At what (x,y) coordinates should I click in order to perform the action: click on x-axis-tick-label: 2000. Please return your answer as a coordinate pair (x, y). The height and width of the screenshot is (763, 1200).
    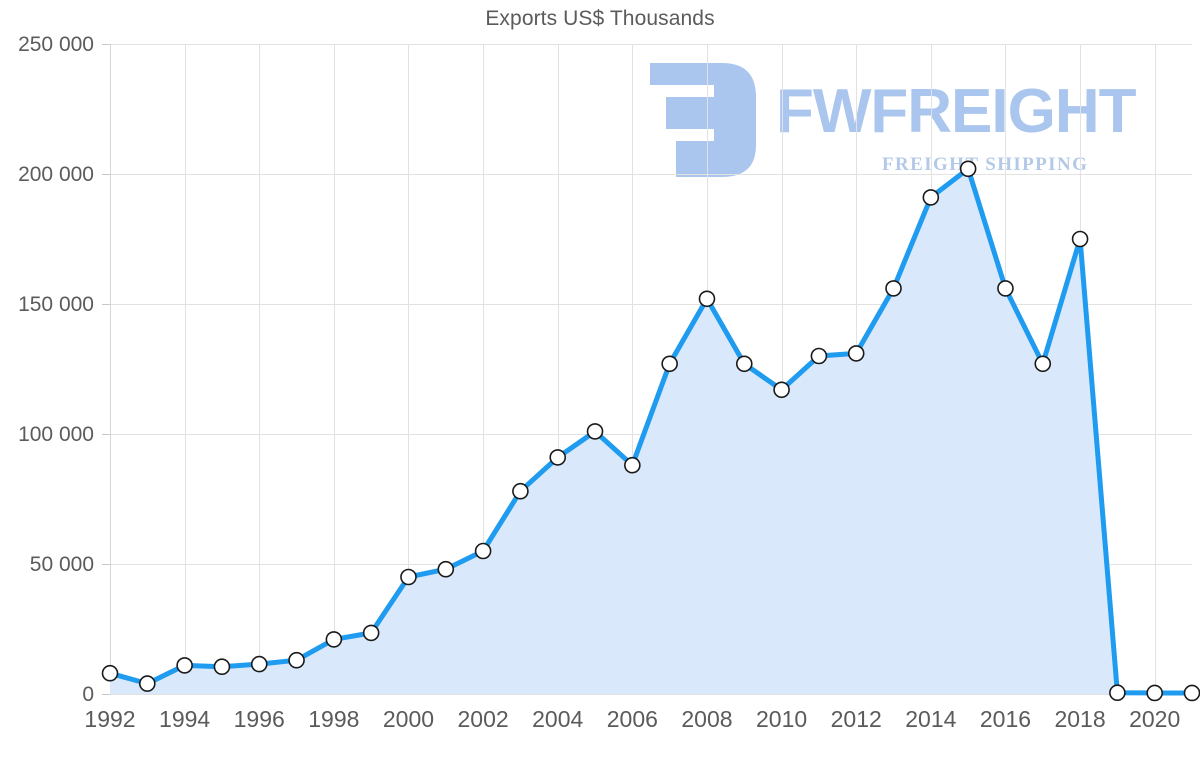
    Looking at the image, I should click on (408, 719).